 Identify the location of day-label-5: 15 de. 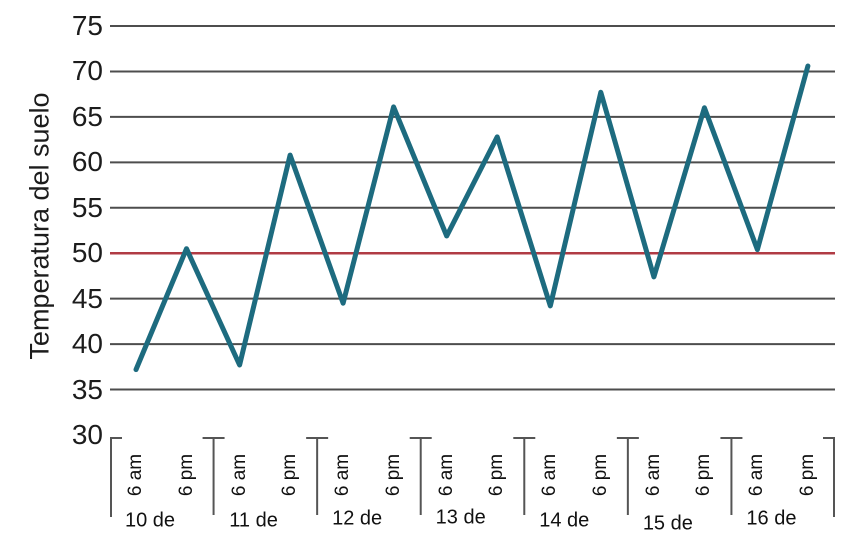
(667, 523).